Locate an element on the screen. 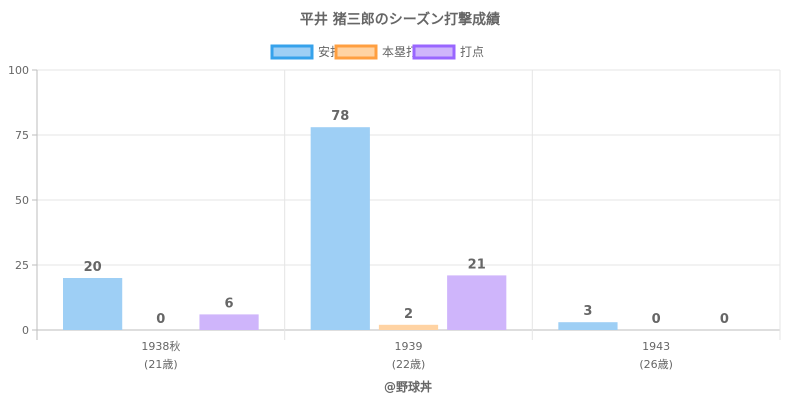 This screenshot has height=400, width=800. data-label: 20 is located at coordinates (93, 267).